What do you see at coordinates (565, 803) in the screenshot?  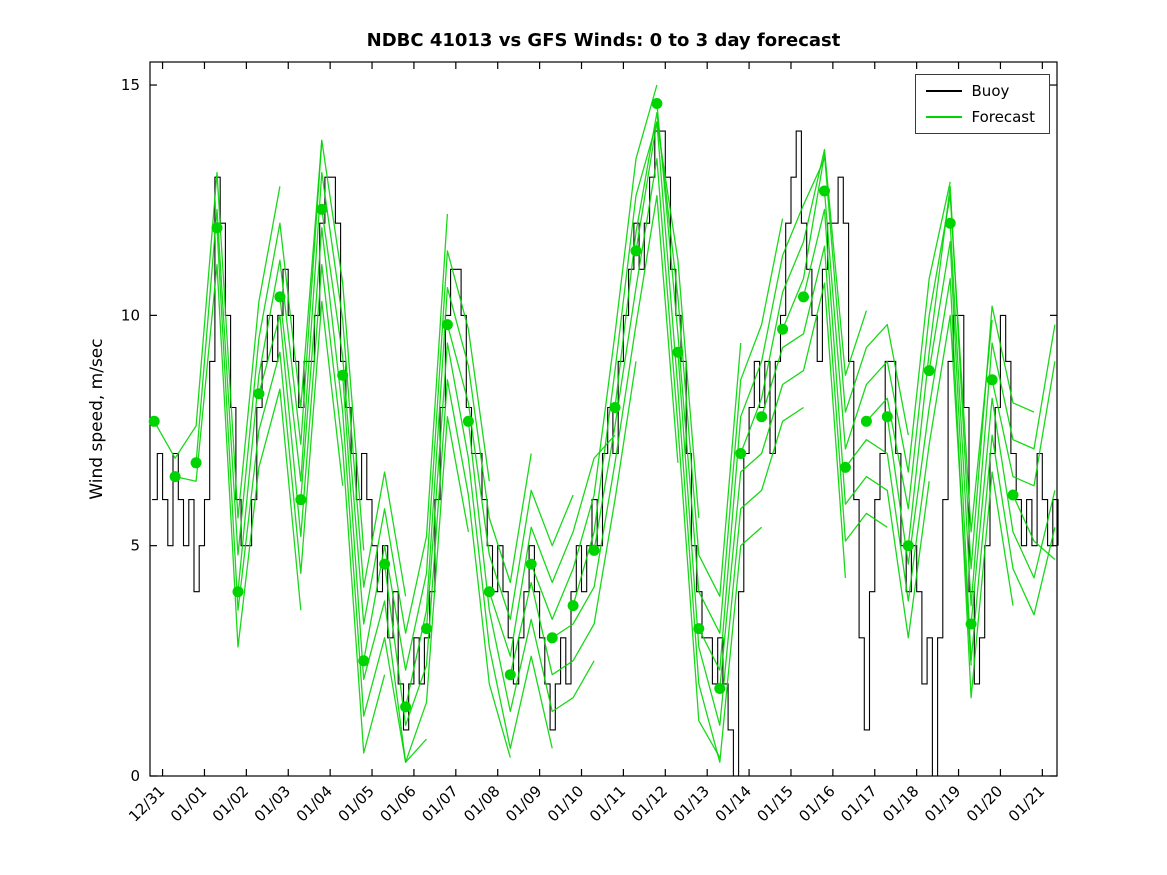 I see `x-tick-label: 01/10` at bounding box center [565, 803].